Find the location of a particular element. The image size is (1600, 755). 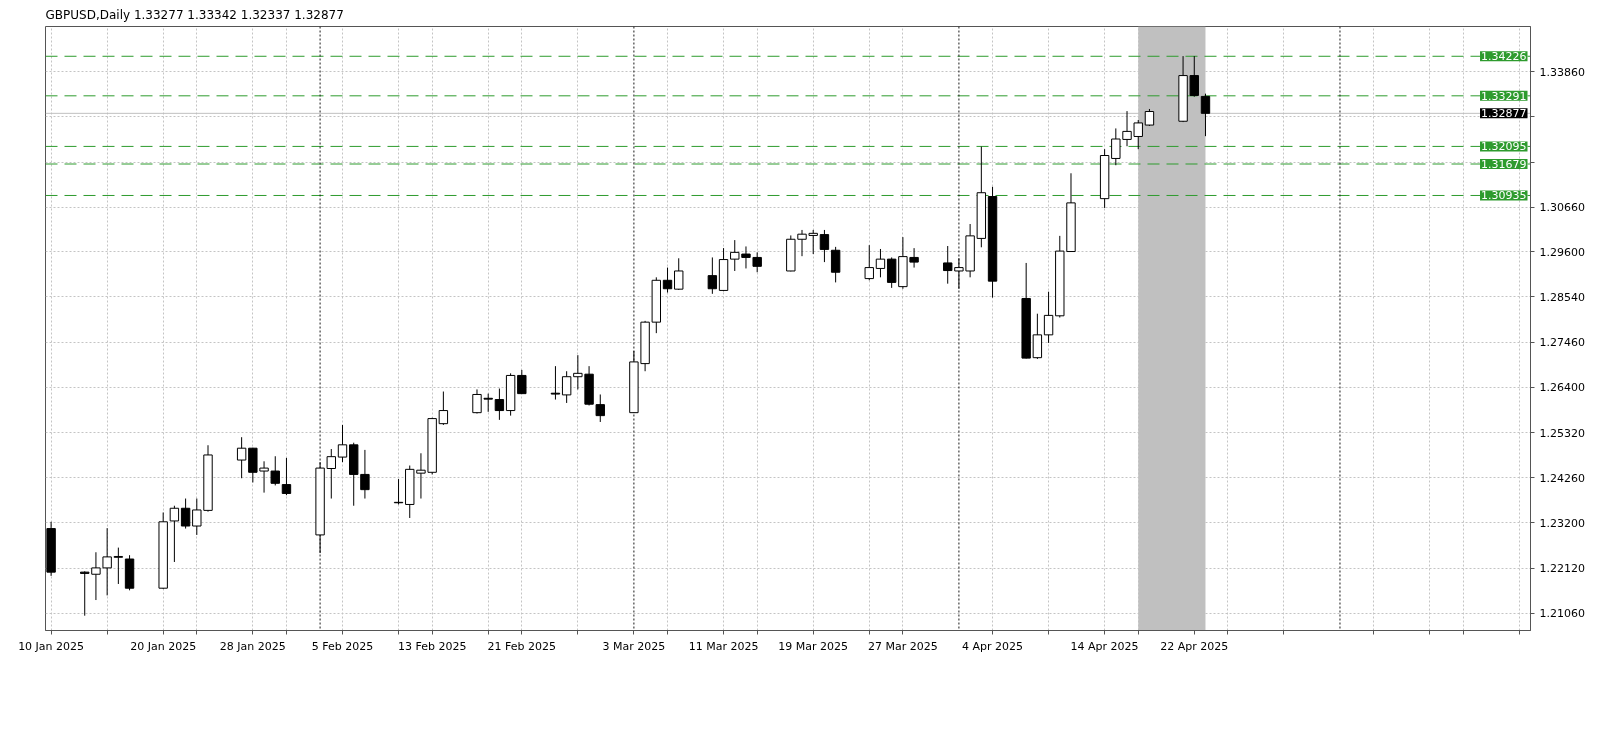

y-tick-label: 1.21060 is located at coordinates (1562, 614).